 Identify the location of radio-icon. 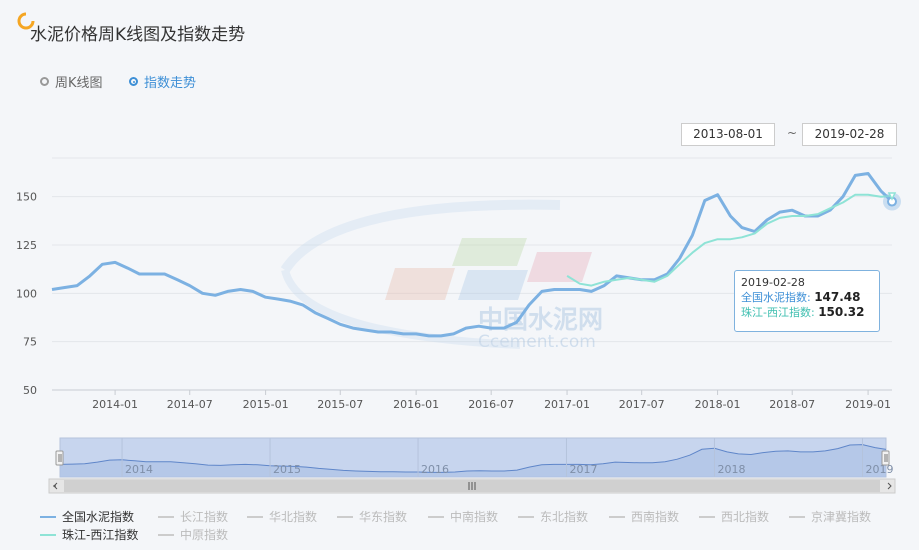
(44, 81).